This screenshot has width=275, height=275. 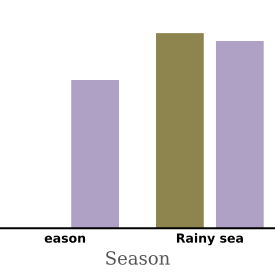 What do you see at coordinates (209, 239) in the screenshot?
I see `x-tick-label: Rainy sea` at bounding box center [209, 239].